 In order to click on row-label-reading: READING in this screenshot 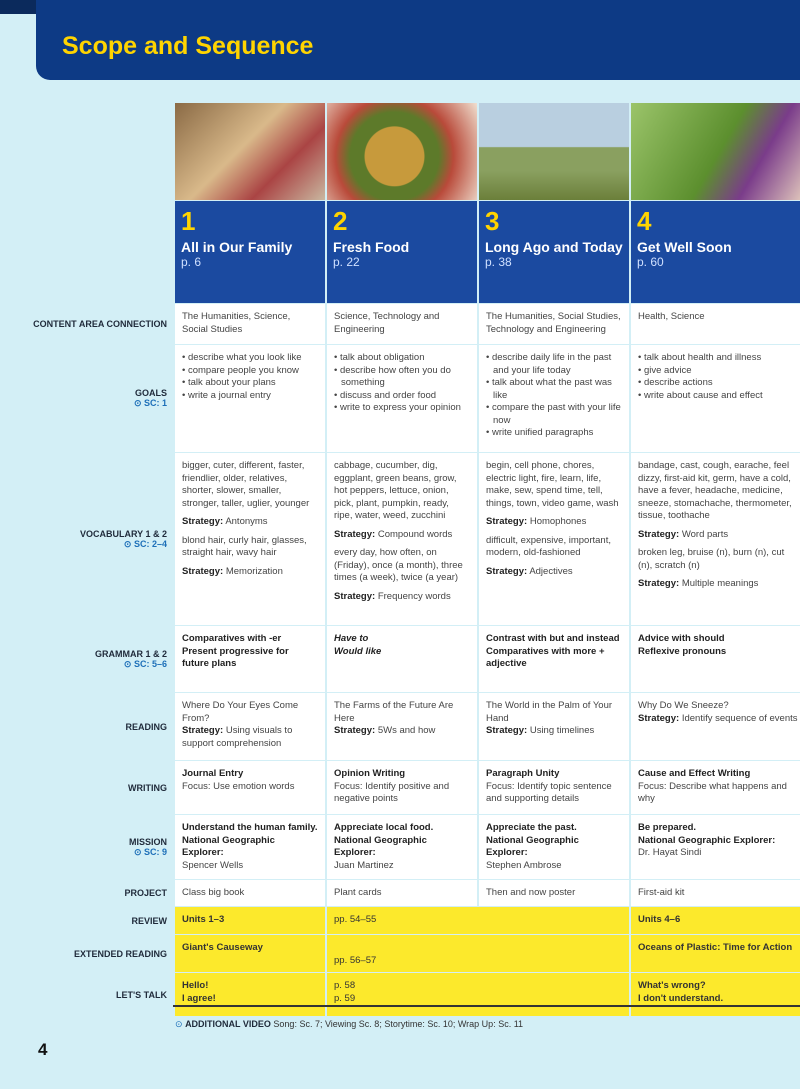, I will do `click(86, 726)`.